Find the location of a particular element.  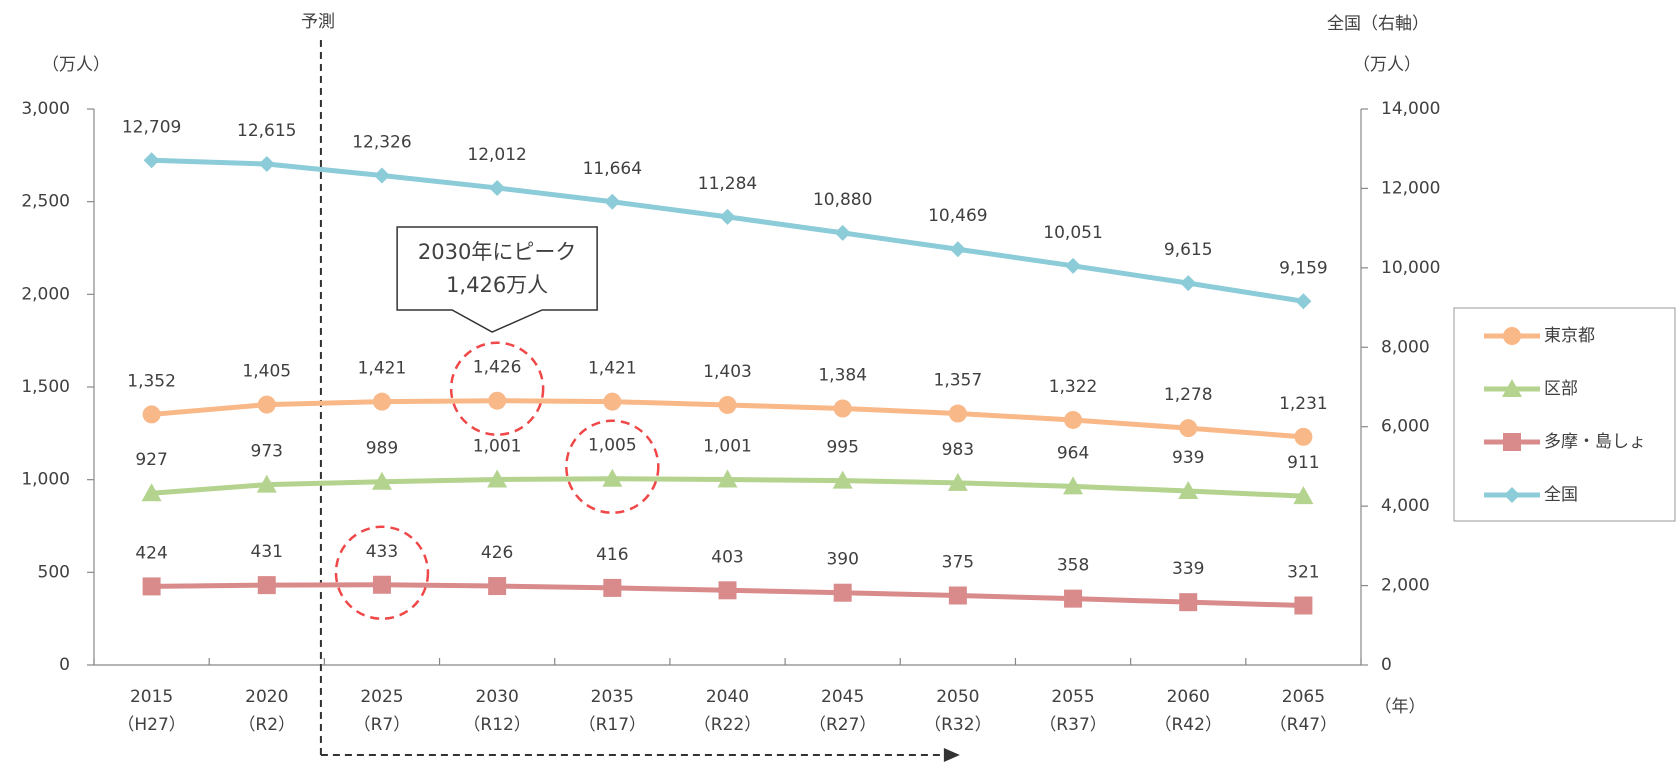

data-label: 1,426 is located at coordinates (497, 368).